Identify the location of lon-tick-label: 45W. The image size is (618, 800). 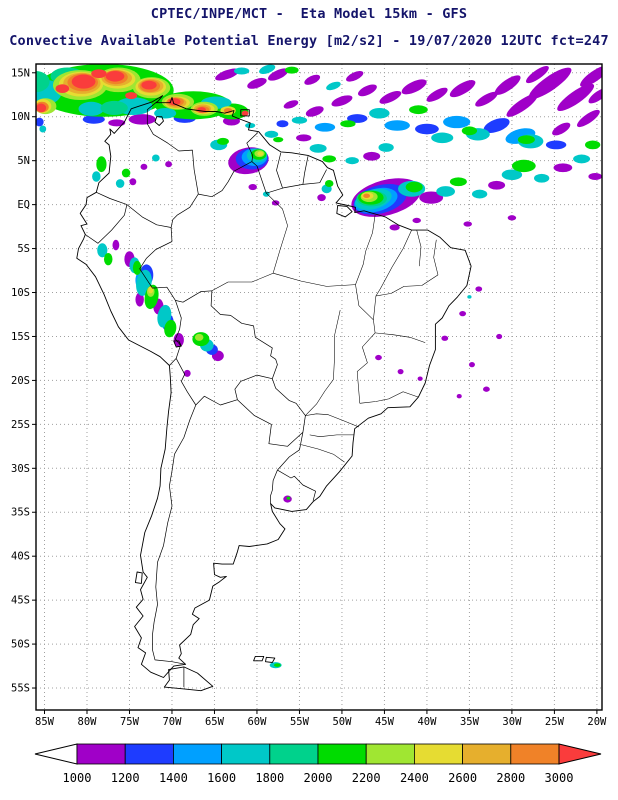
(385, 722).